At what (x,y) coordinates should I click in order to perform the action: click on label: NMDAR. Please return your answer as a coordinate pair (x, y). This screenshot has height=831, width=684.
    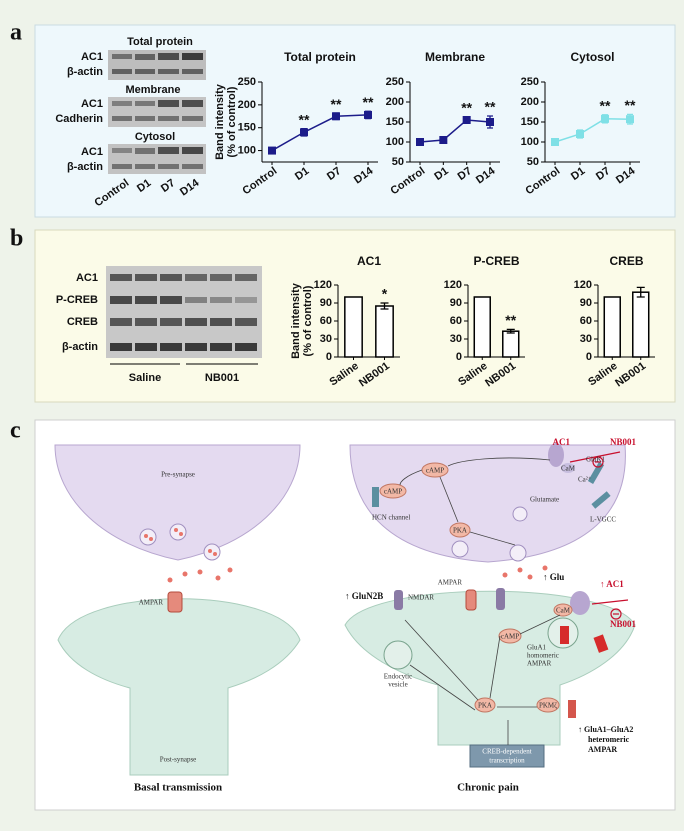
    Looking at the image, I should click on (421, 598).